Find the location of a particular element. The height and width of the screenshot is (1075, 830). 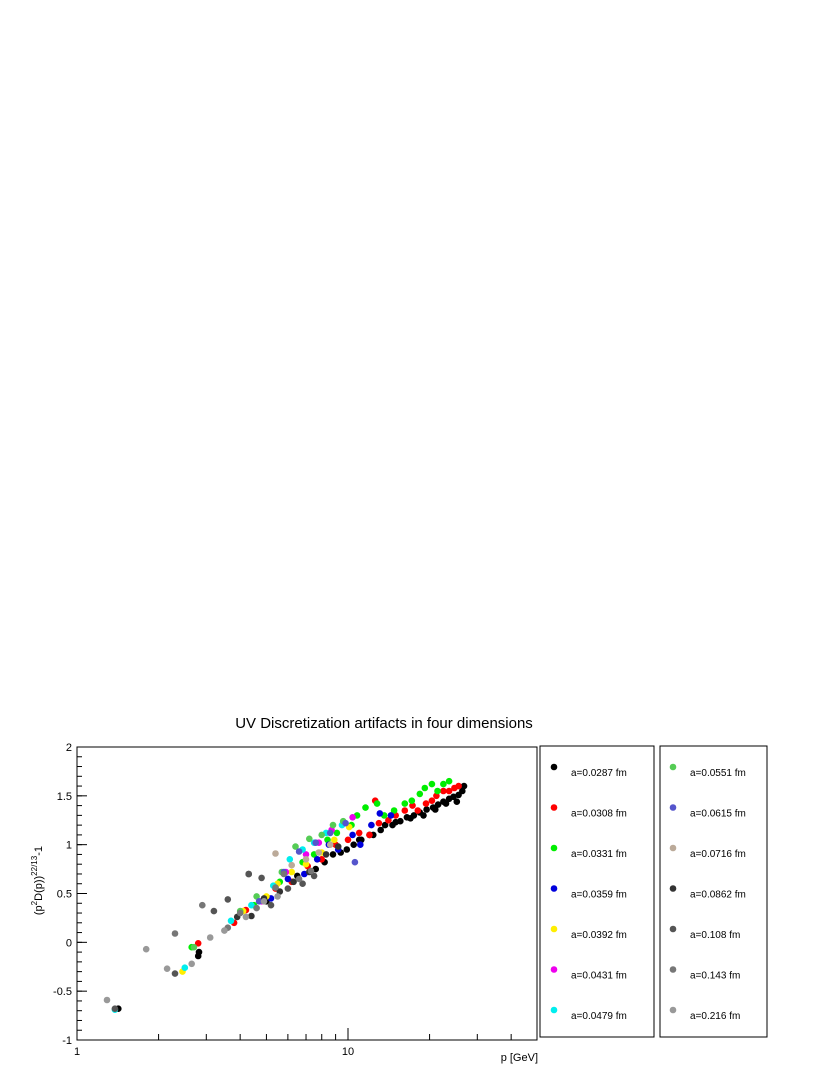

y-tick-label: 2 is located at coordinates (69, 748).